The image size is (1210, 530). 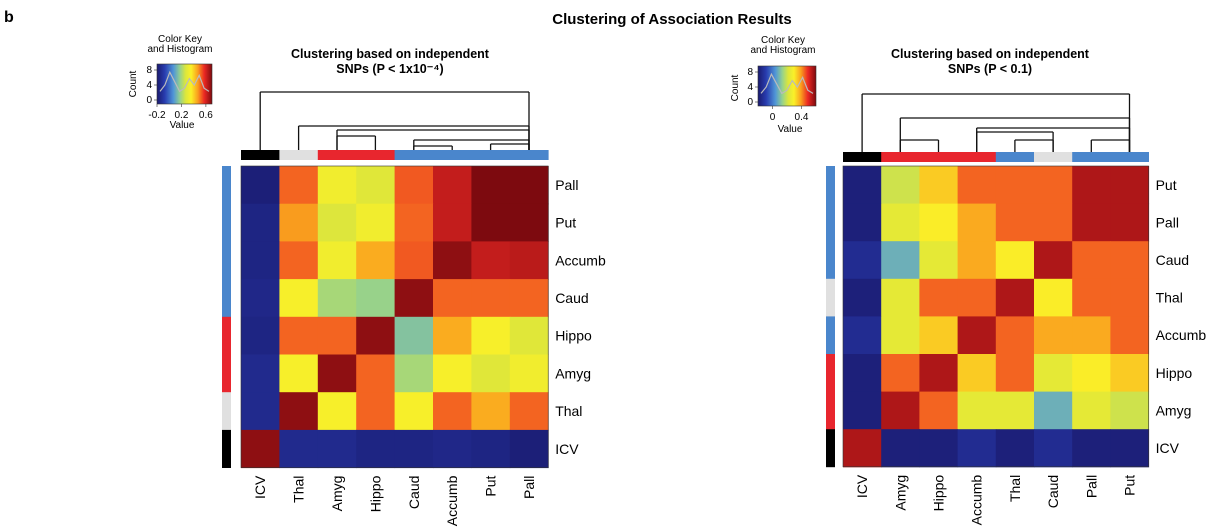 What do you see at coordinates (790, 129) in the screenshot?
I see `color-key-value-label: Value` at bounding box center [790, 129].